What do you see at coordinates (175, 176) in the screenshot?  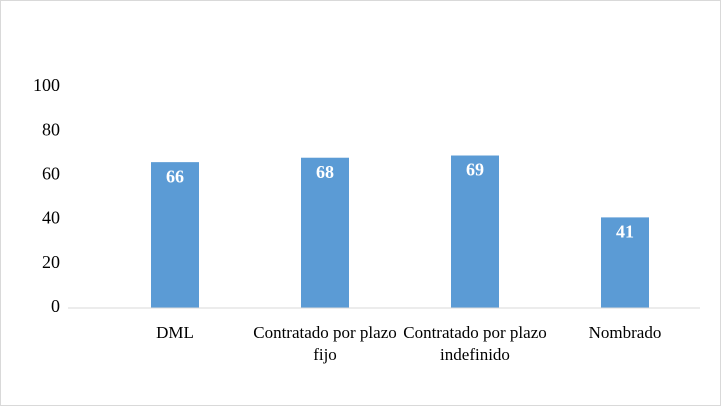 I see `data-label: 66` at bounding box center [175, 176].